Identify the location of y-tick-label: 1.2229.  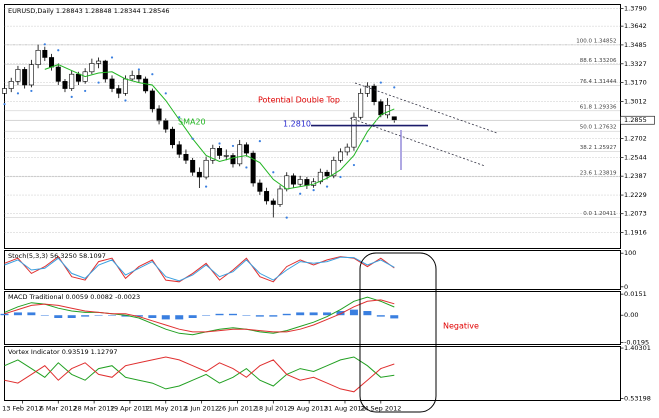
(635, 195).